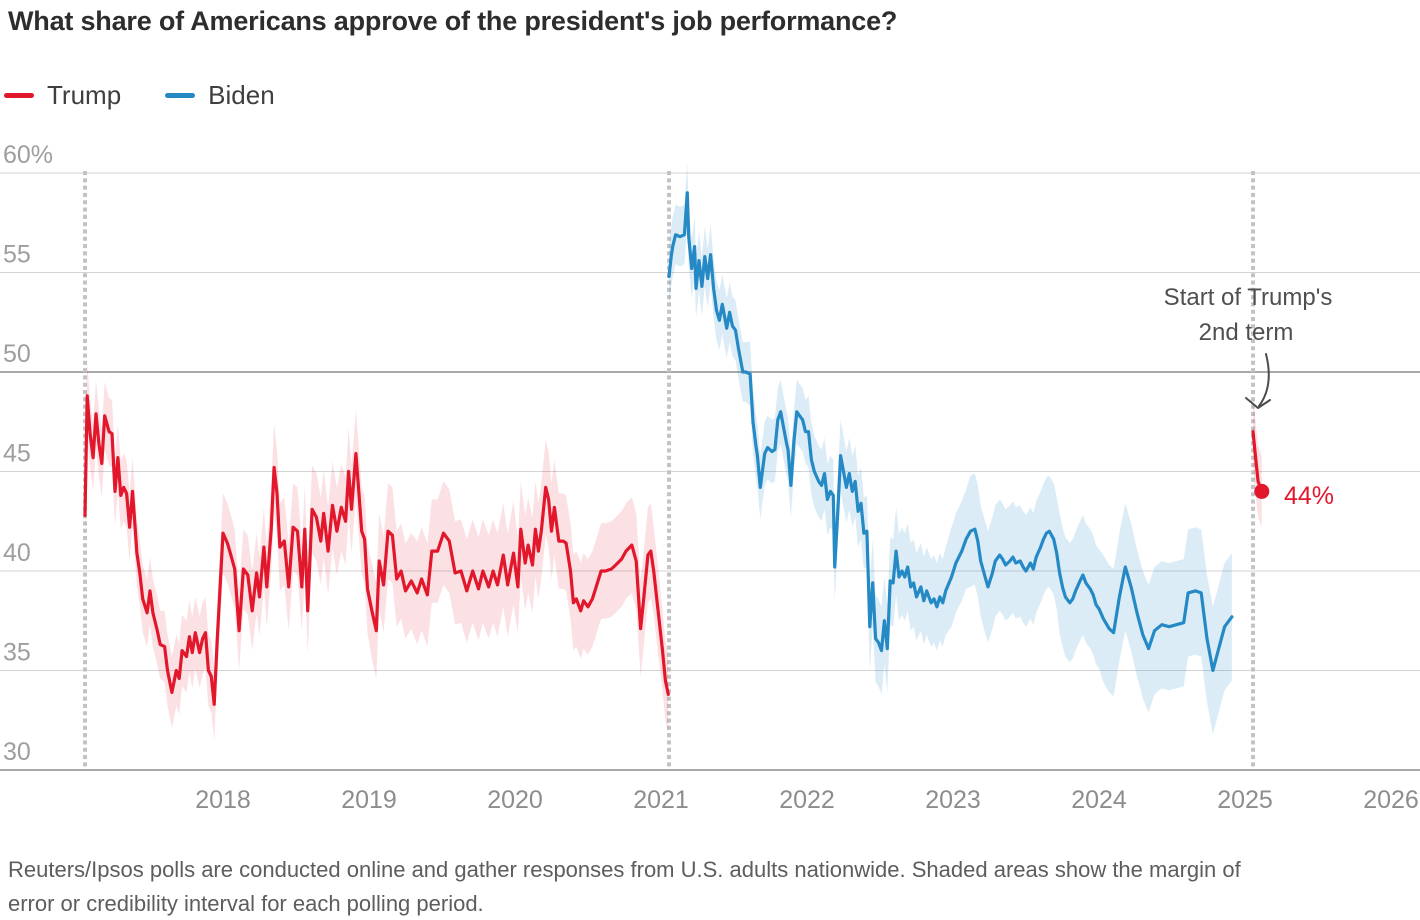 This screenshot has height=920, width=1420. I want to click on x-tick-label-2018: 2018, so click(223, 800).